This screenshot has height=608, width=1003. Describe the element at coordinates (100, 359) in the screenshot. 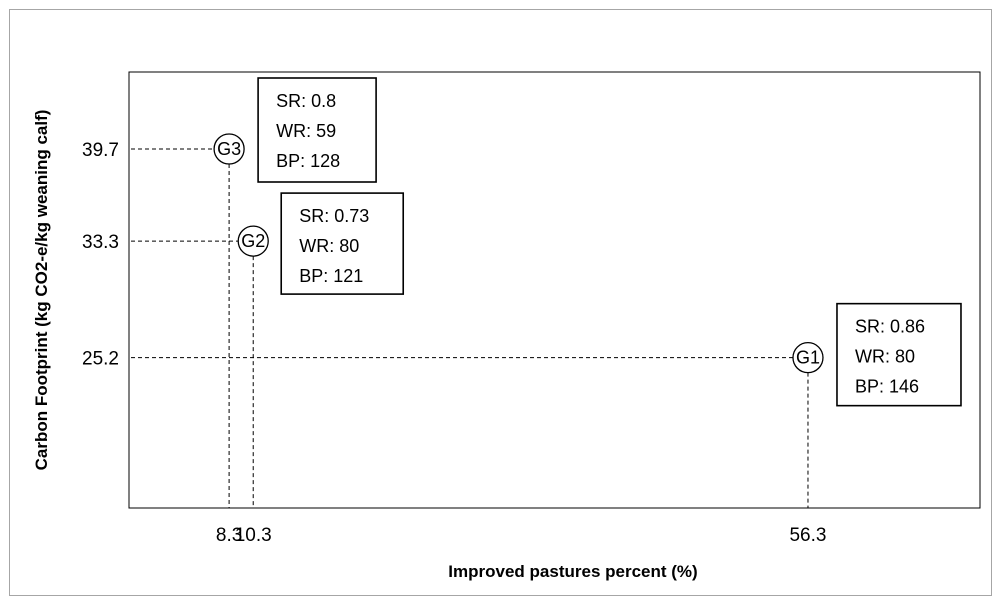

I see `y-tick-label: 25.2` at that location.